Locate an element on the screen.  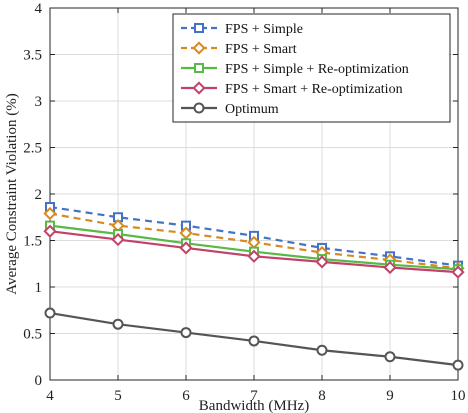
legend-item: FPS + Smart is located at coordinates (239, 49).